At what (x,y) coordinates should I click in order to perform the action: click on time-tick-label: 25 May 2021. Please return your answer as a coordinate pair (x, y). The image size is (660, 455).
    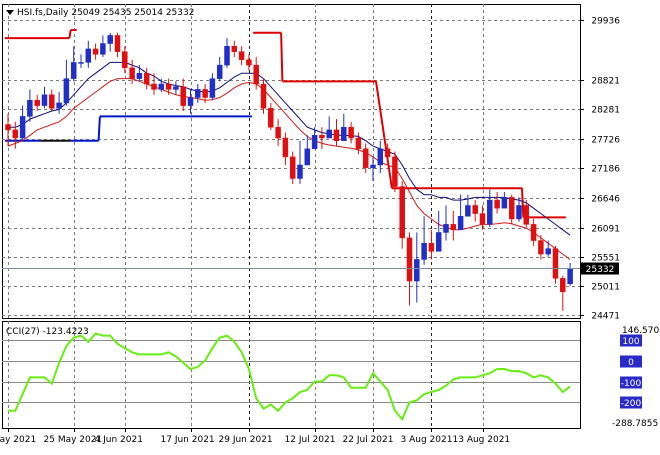
    Looking at the image, I should click on (73, 440).